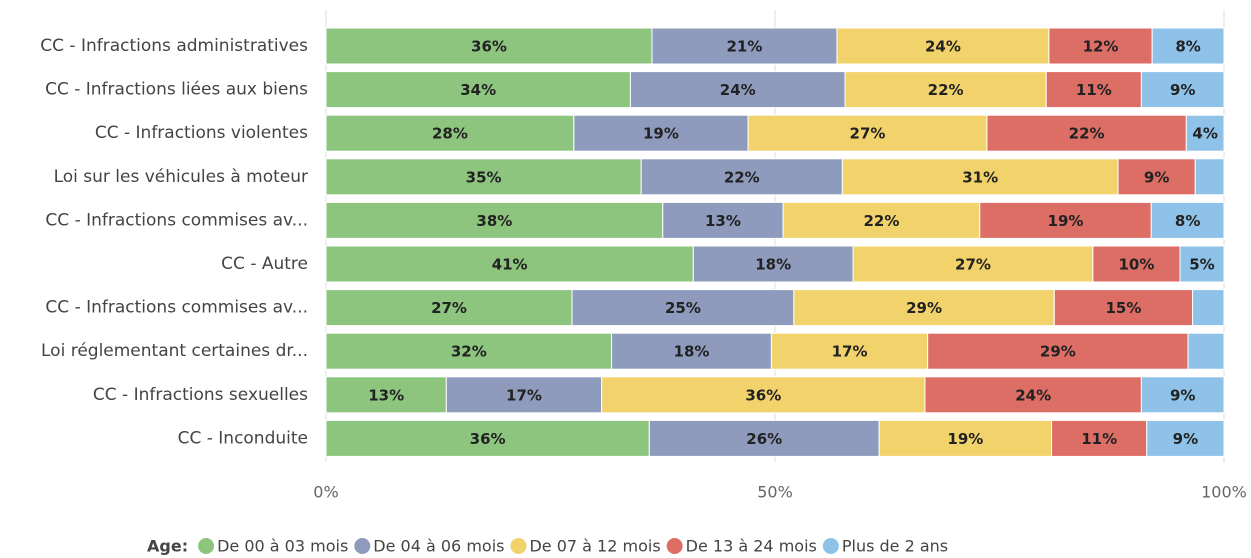 This screenshot has width=1251, height=558. I want to click on data-label: 32%, so click(469, 352).